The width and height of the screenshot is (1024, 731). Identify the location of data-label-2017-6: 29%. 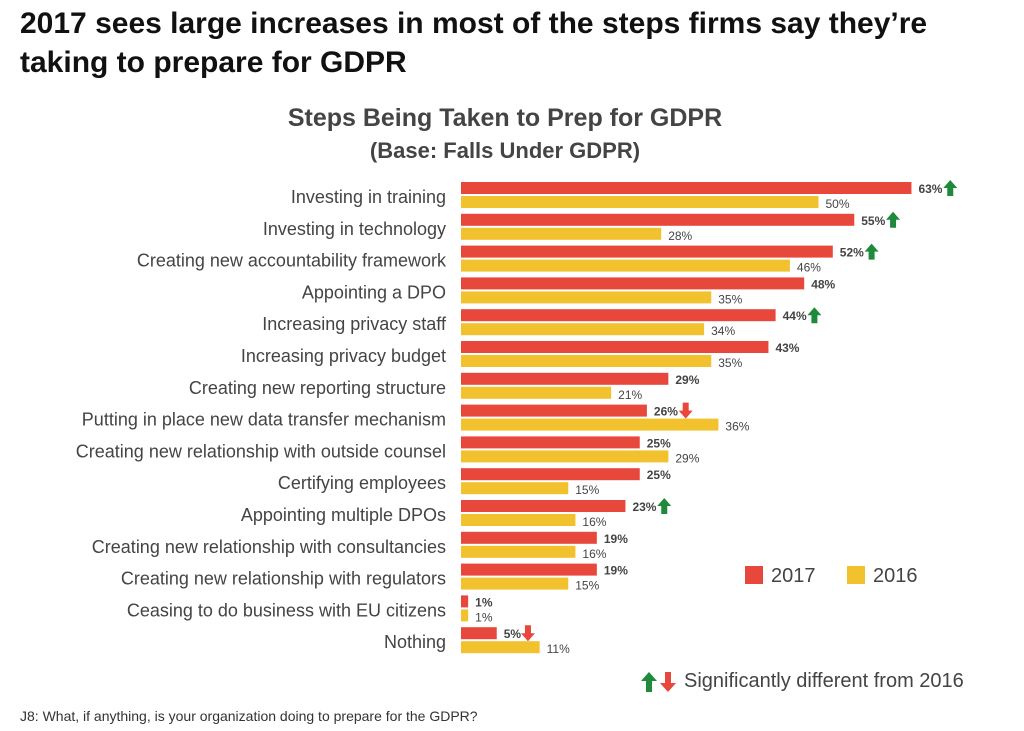
(687, 380).